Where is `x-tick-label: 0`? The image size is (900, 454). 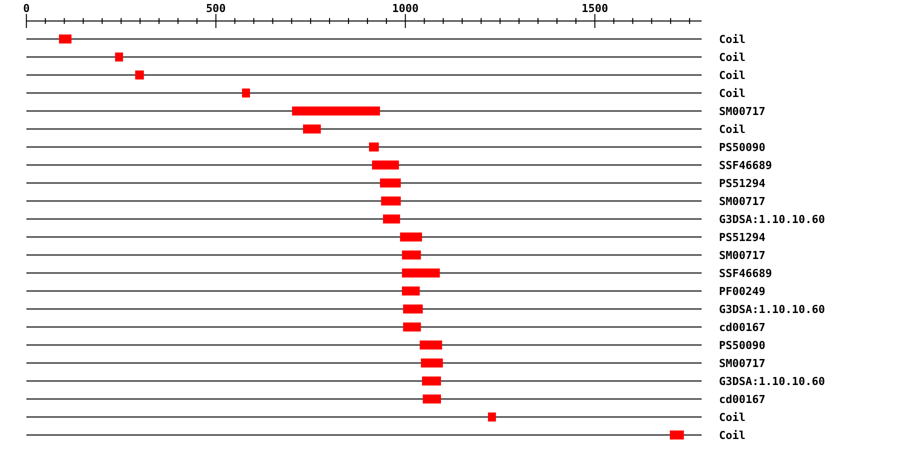 x-tick-label: 0 is located at coordinates (26, 8).